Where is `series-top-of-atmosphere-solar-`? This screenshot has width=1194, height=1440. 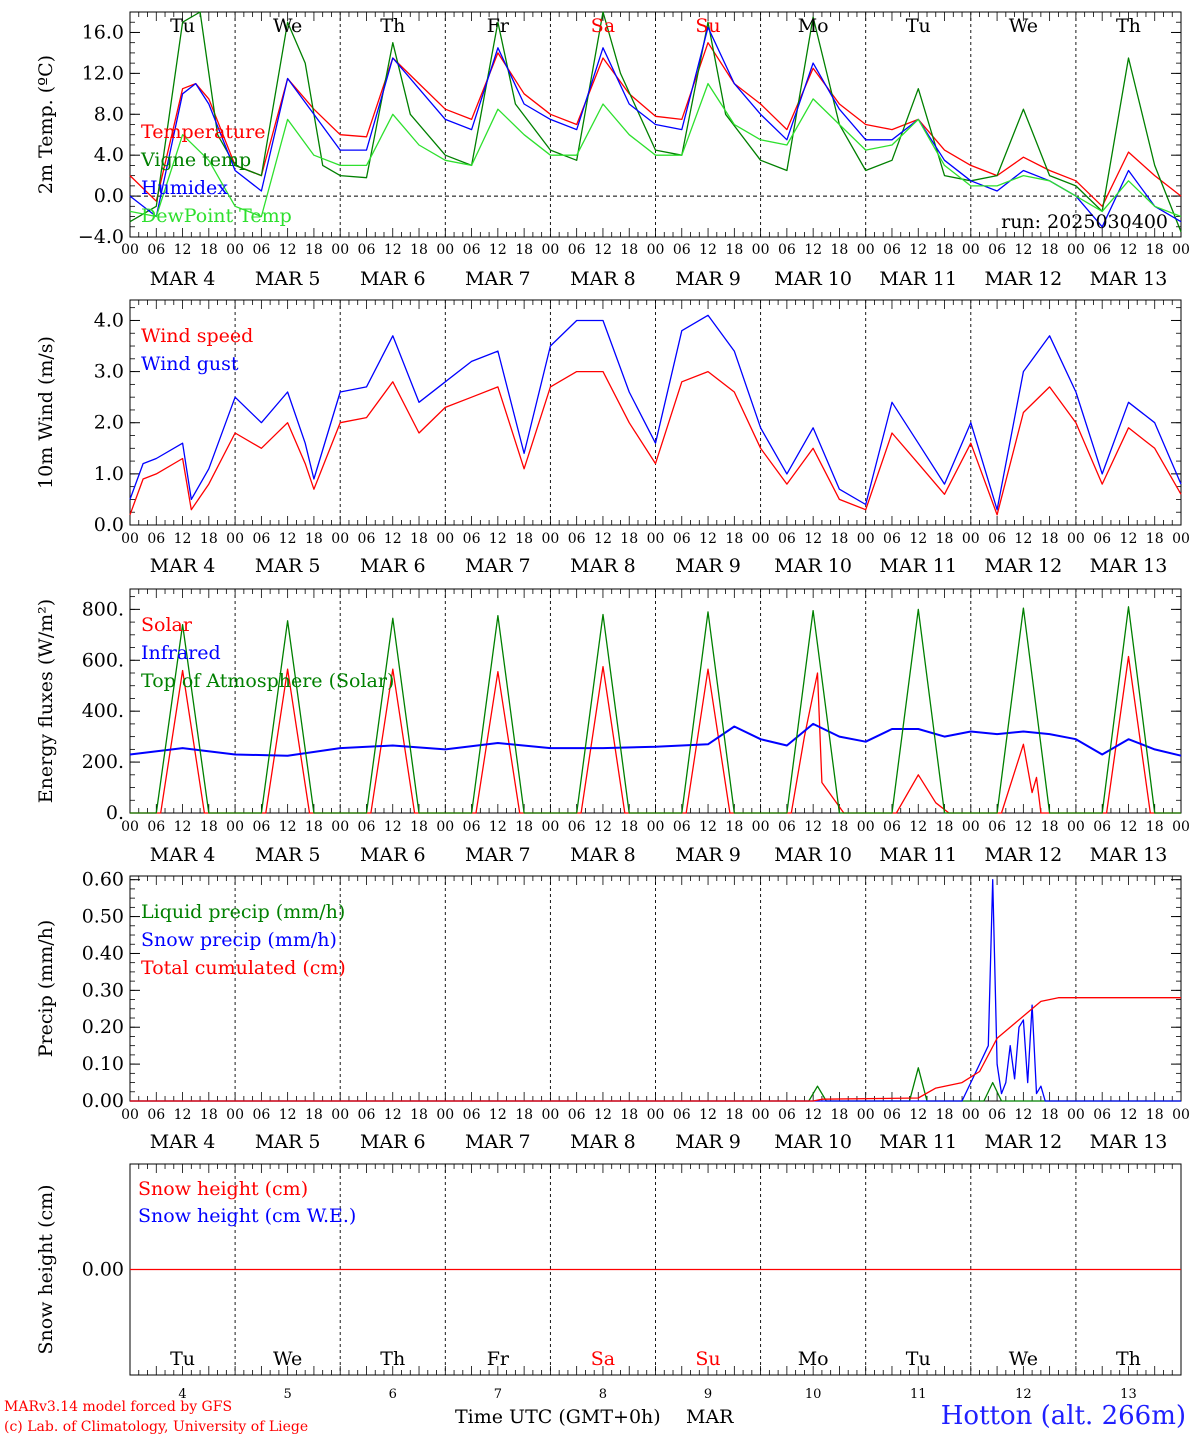
series-top-of-atmosphere-solar- is located at coordinates (655, 710).